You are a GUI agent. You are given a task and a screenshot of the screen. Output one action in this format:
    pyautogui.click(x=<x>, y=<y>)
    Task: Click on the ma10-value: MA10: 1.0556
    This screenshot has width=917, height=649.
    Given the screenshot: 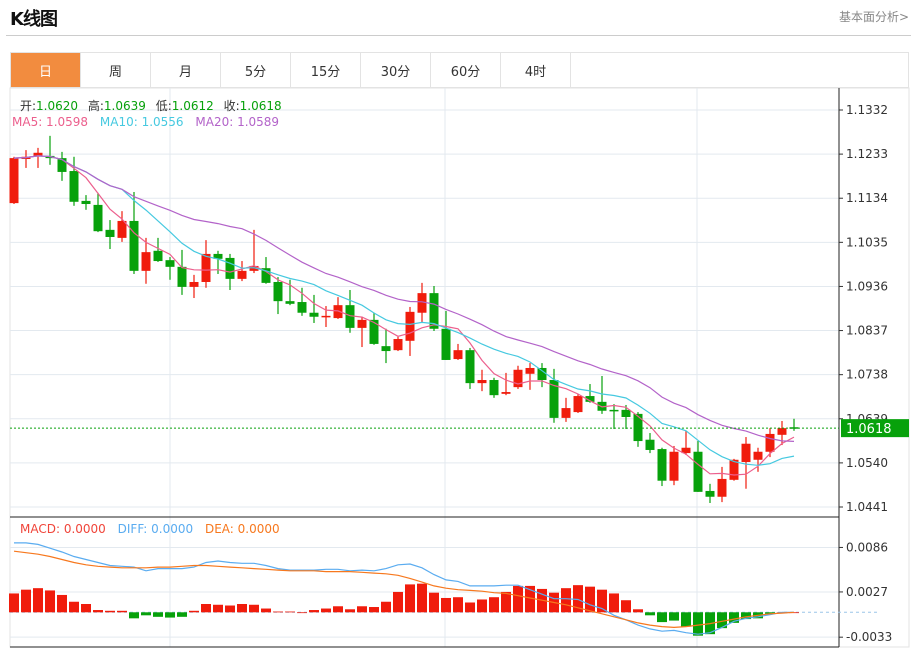 What is the action you would take?
    pyautogui.click(x=141, y=122)
    